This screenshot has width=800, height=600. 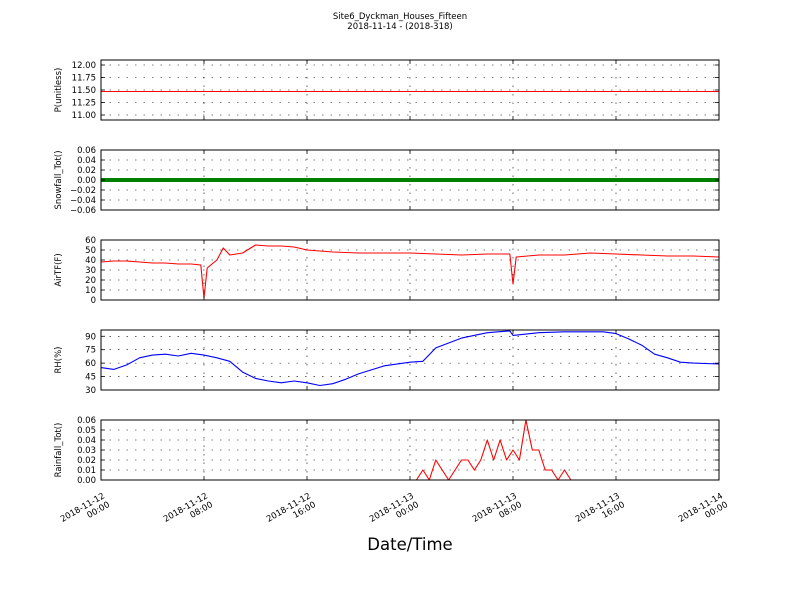 What do you see at coordinates (90, 378) in the screenshot?
I see `y-tick-label: 45` at bounding box center [90, 378].